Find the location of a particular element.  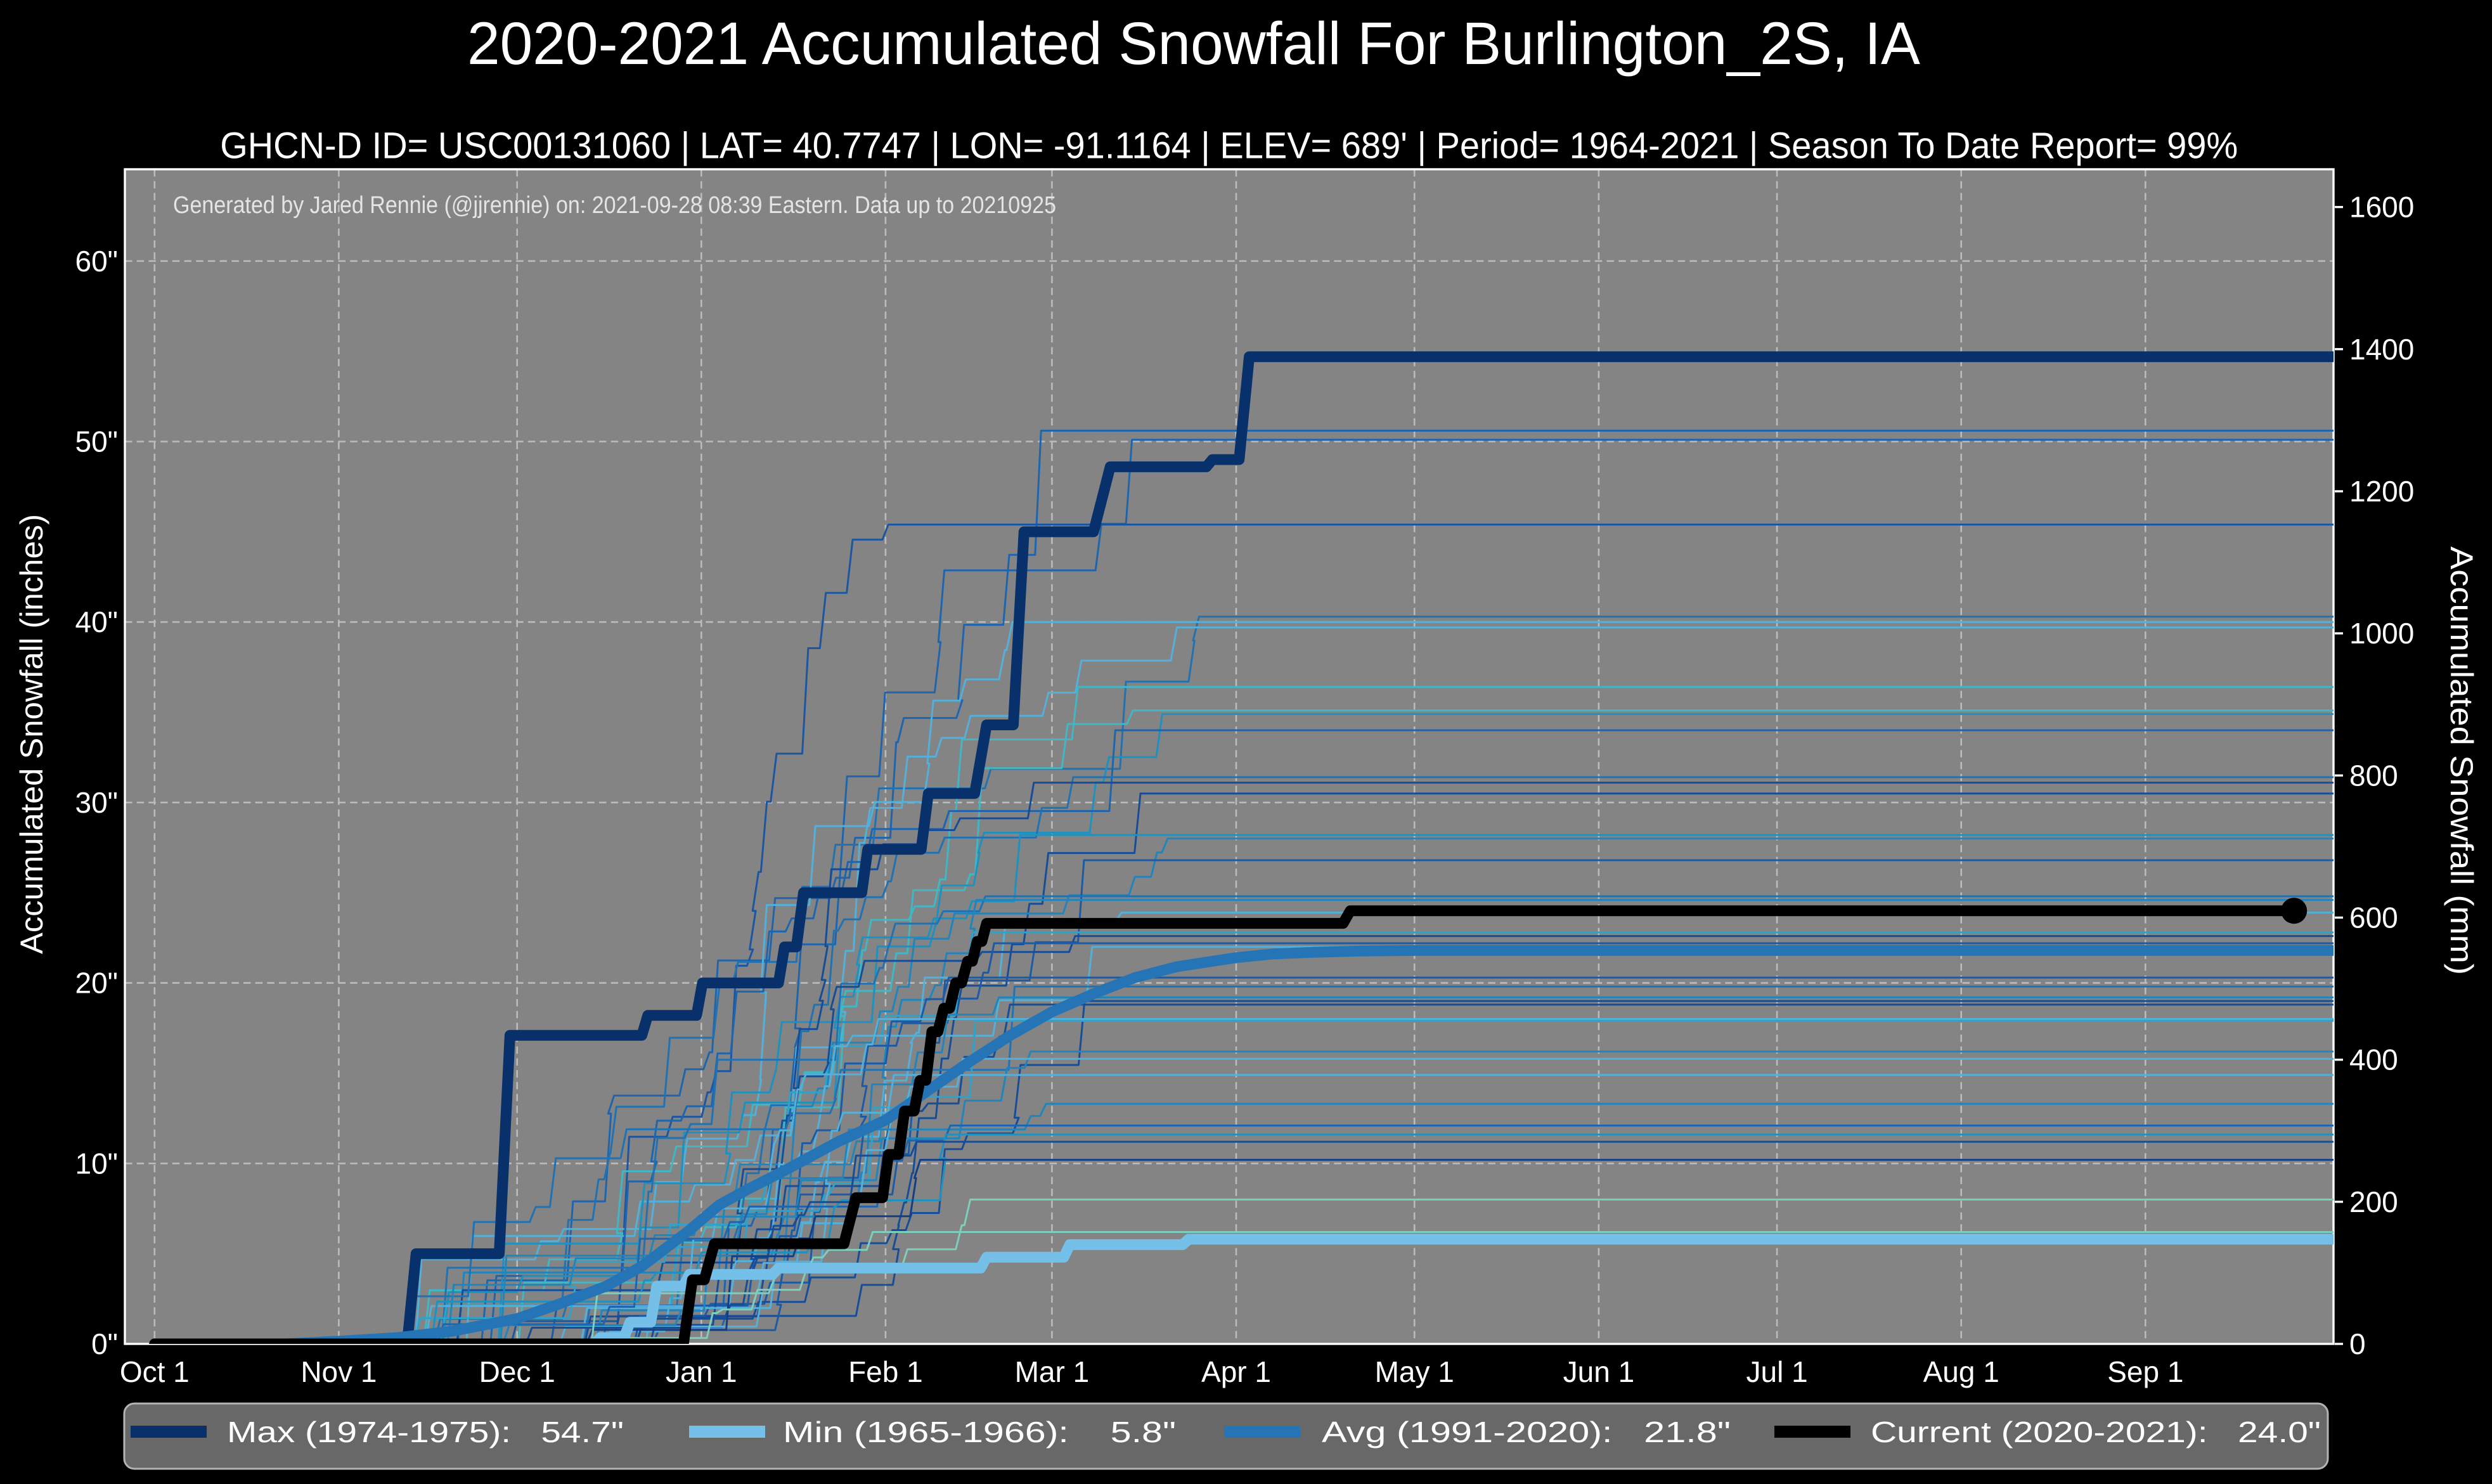

svg-text: Jun 1 is located at coordinates (1599, 1371).